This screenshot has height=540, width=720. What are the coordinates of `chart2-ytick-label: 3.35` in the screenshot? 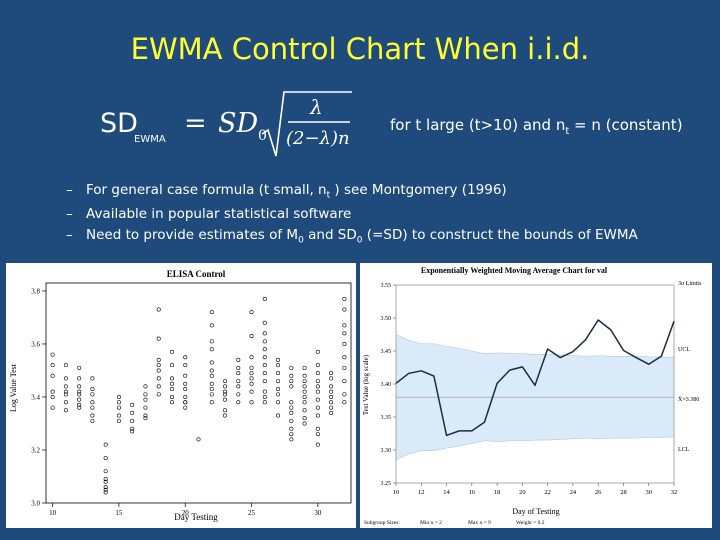 It's located at (386, 418).